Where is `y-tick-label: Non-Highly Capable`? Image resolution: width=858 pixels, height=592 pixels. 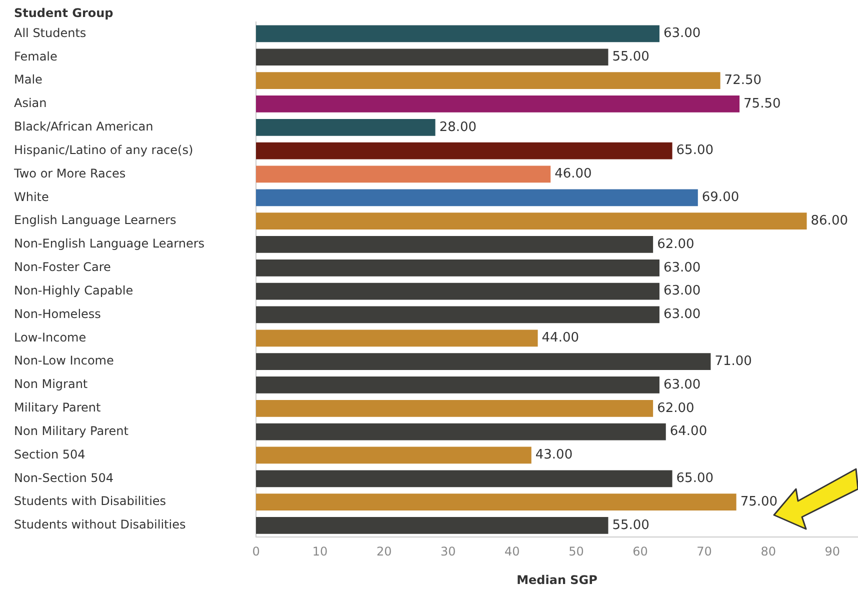 y-tick-label: Non-Highly Capable is located at coordinates (74, 290).